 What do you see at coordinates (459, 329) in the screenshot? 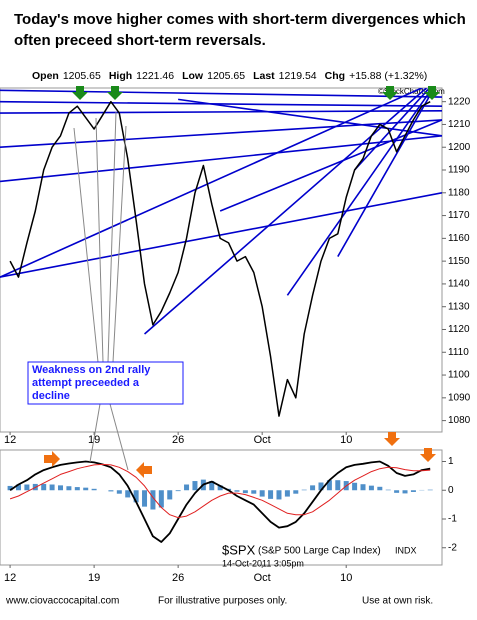
I see `y-tick-label: 1120` at bounding box center [459, 329].